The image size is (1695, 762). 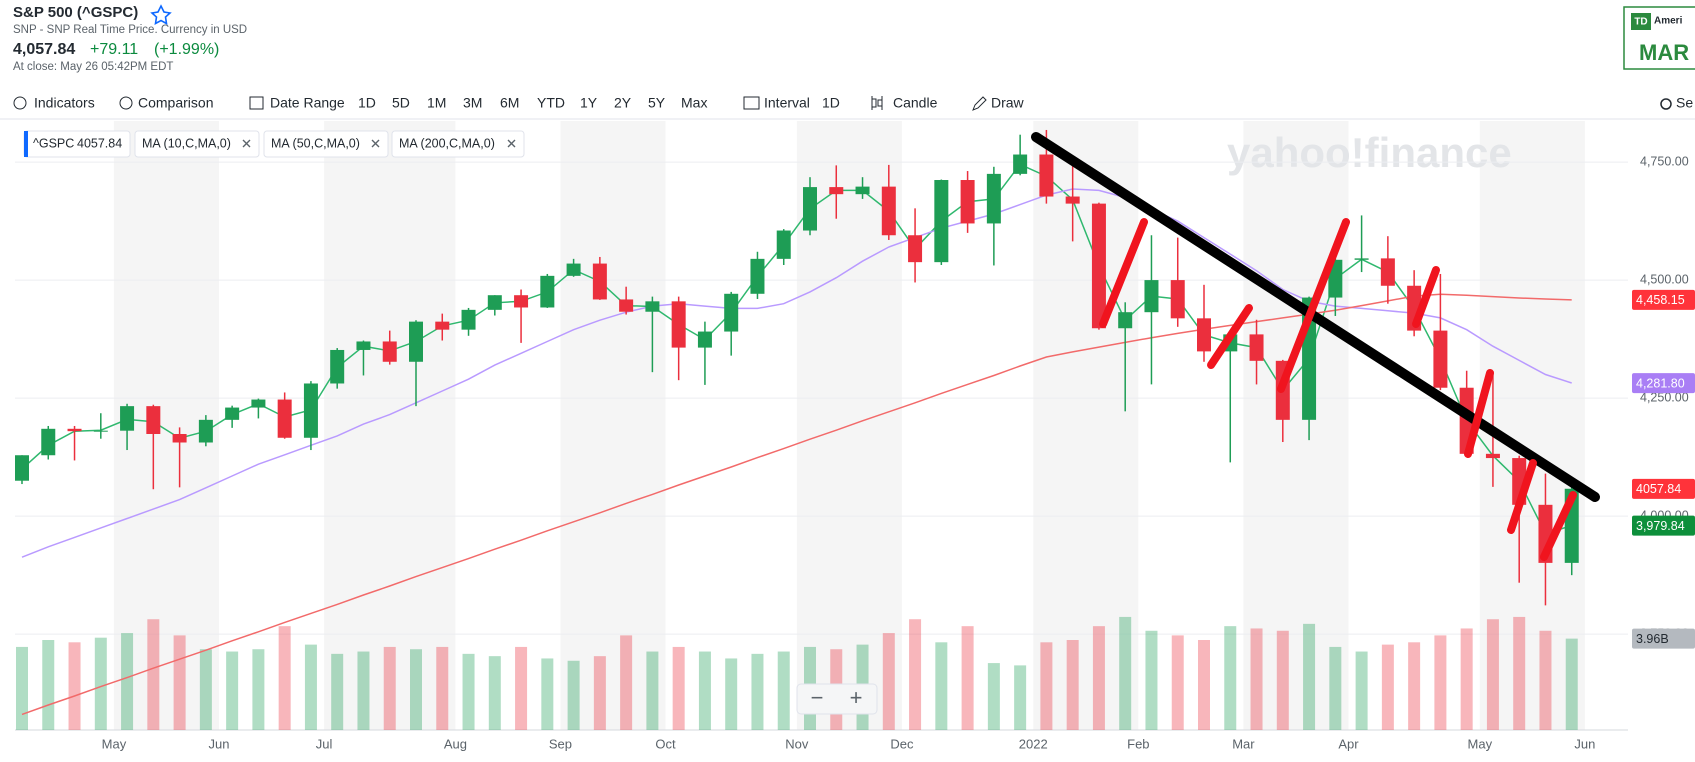 I want to click on quote-title: S&P 500 (^GSPC), so click(x=75, y=12).